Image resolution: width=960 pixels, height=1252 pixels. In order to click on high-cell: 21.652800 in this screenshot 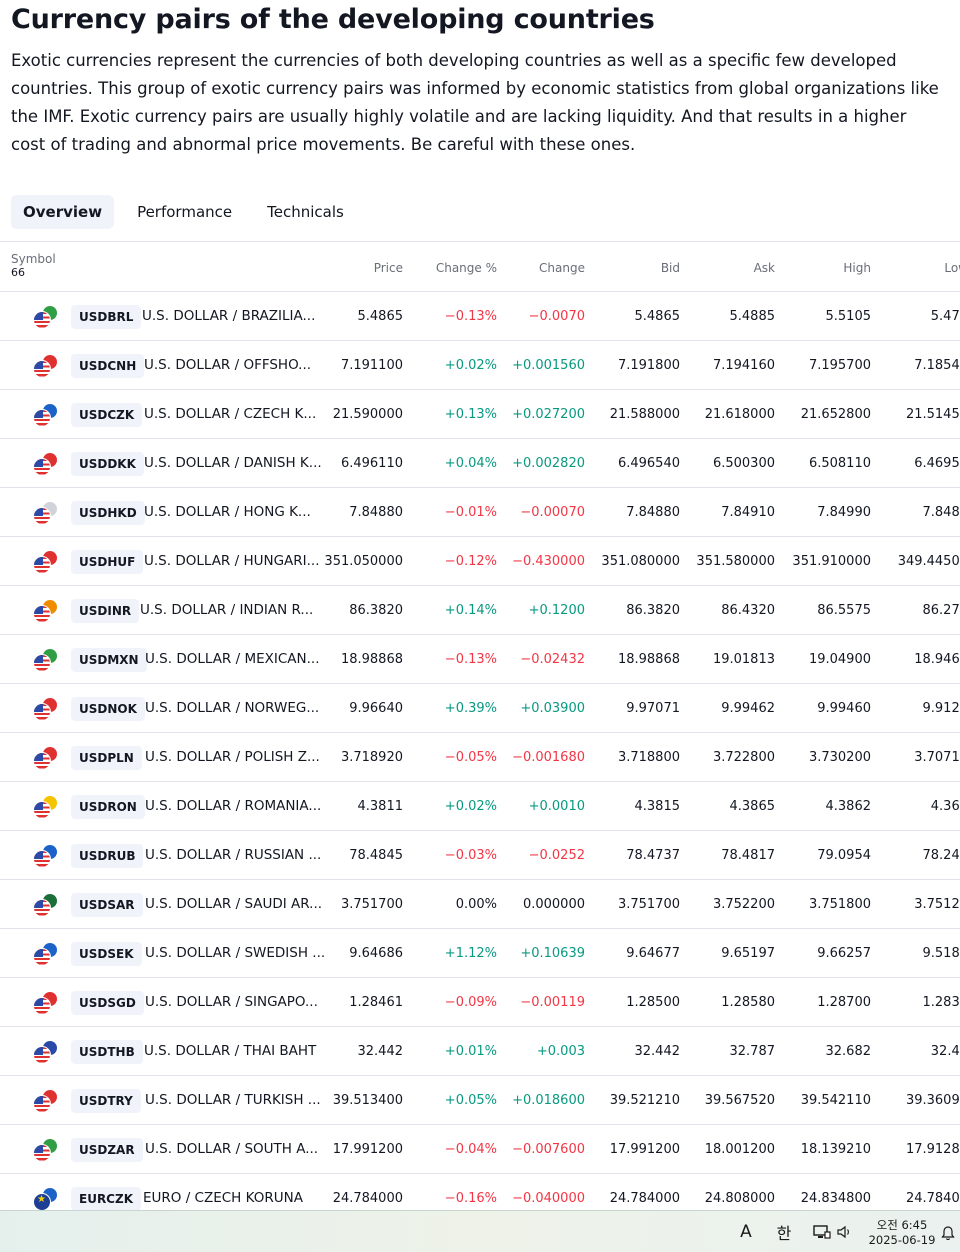, I will do `click(835, 414)`.